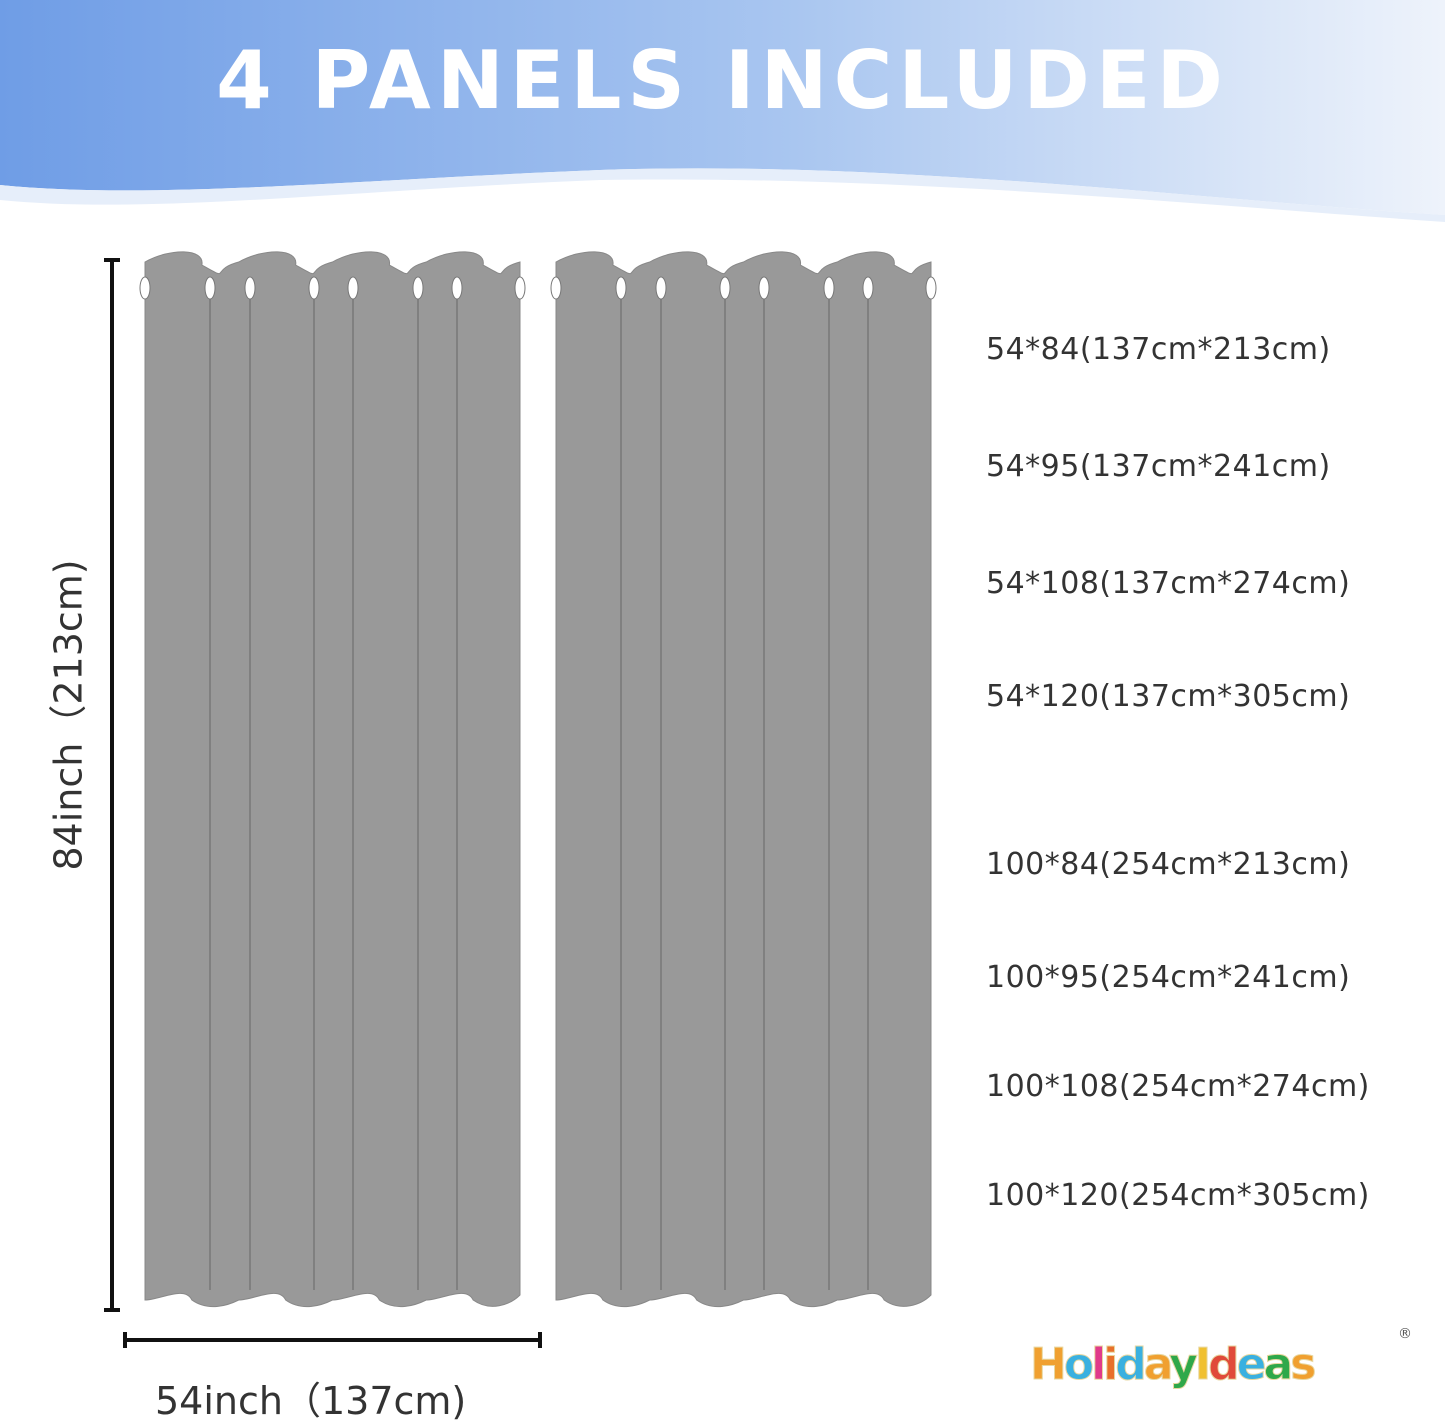 This screenshot has width=1445, height=1425. I want to click on size-option: 54*108(137cm*274cm), so click(1168, 583).